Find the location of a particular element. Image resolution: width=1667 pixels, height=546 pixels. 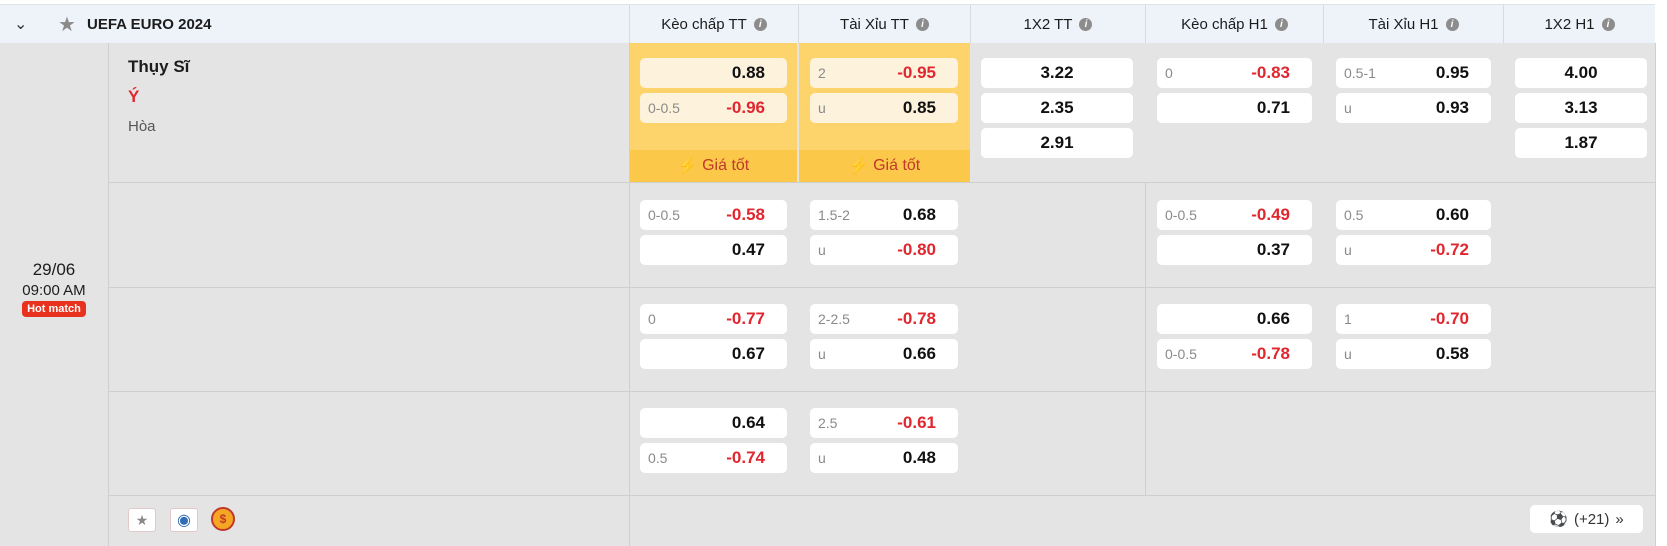

chevron-down-icon: ⌄ is located at coordinates (21, 24).